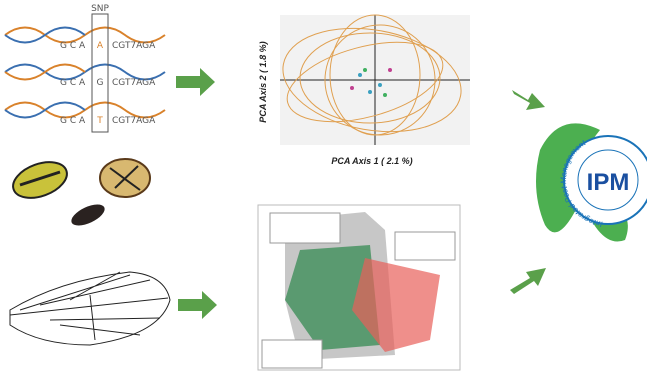  Describe the element at coordinates (90, 308) in the screenshot. I see `wing-venation` at that location.